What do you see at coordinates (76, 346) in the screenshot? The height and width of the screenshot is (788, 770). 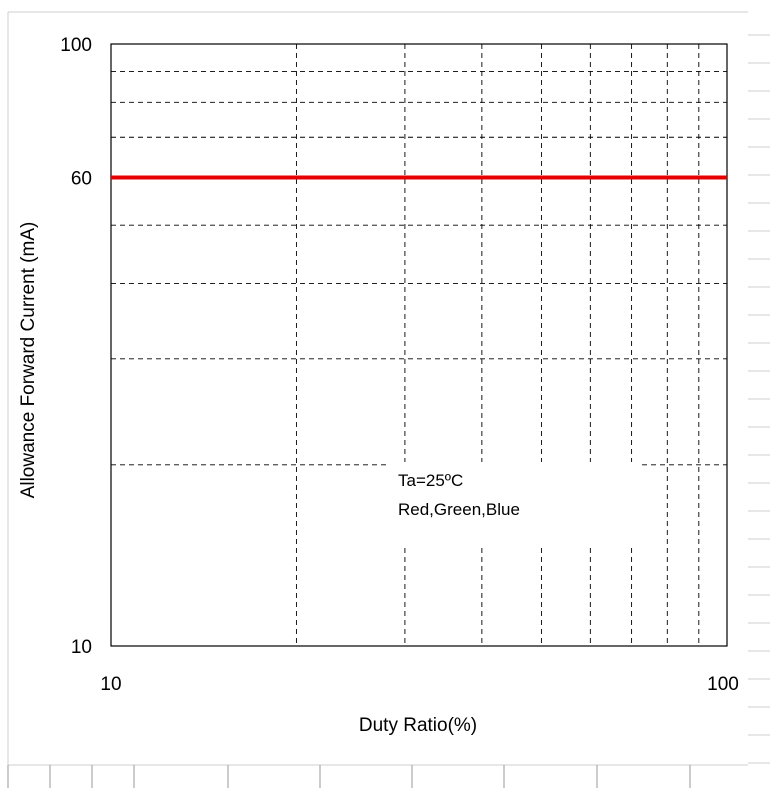 I see `y-tick-labels: 100 60 10` at bounding box center [76, 346].